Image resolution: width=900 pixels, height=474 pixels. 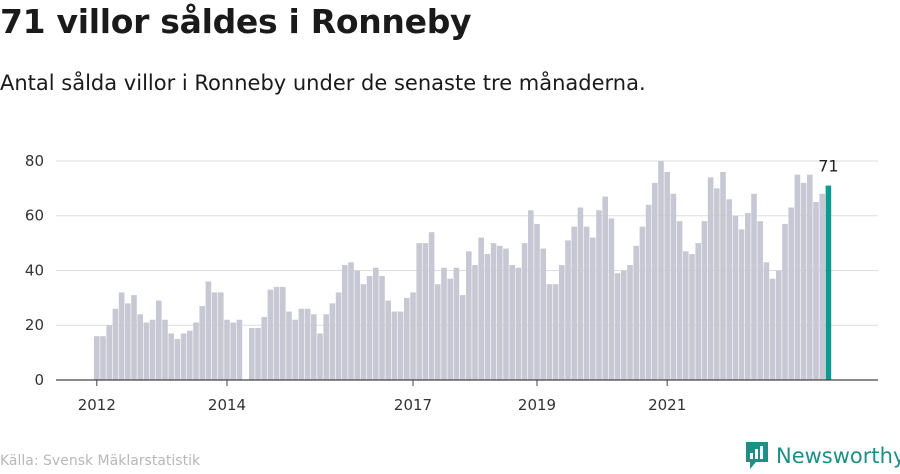 I want to click on brand-name: Newsworthy, so click(x=838, y=456).